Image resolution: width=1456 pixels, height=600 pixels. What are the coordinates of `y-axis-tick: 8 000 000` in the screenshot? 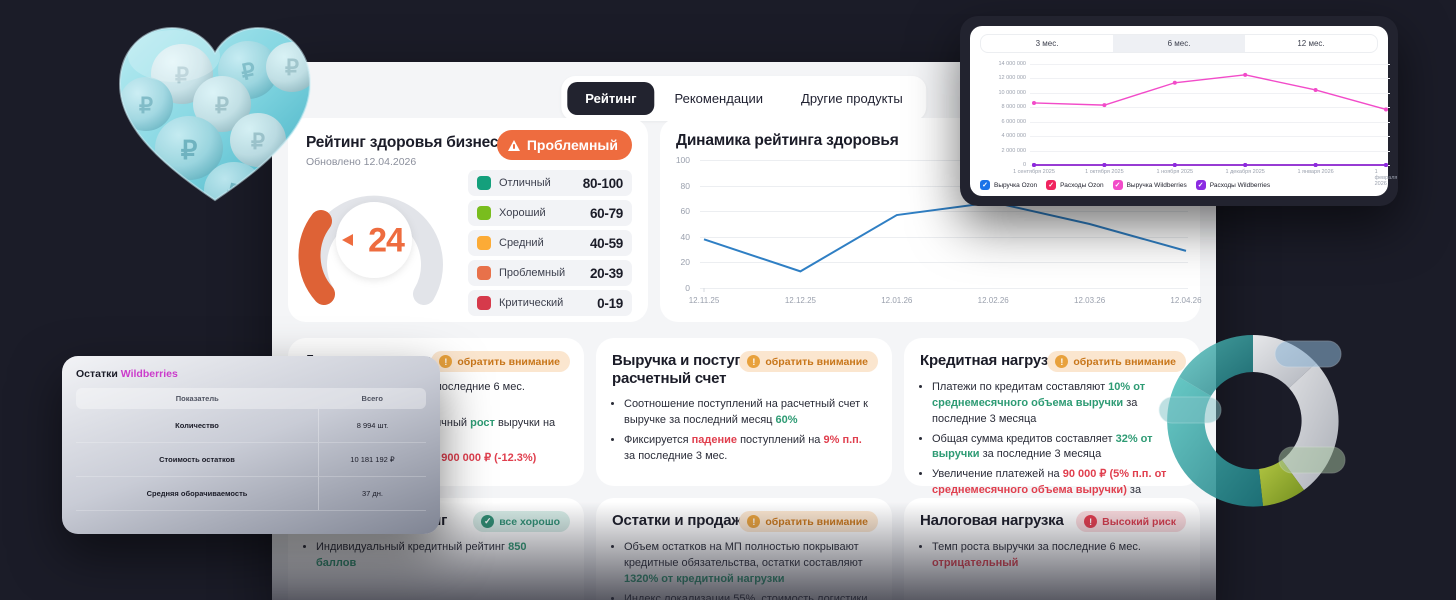 It's located at (1013, 107).